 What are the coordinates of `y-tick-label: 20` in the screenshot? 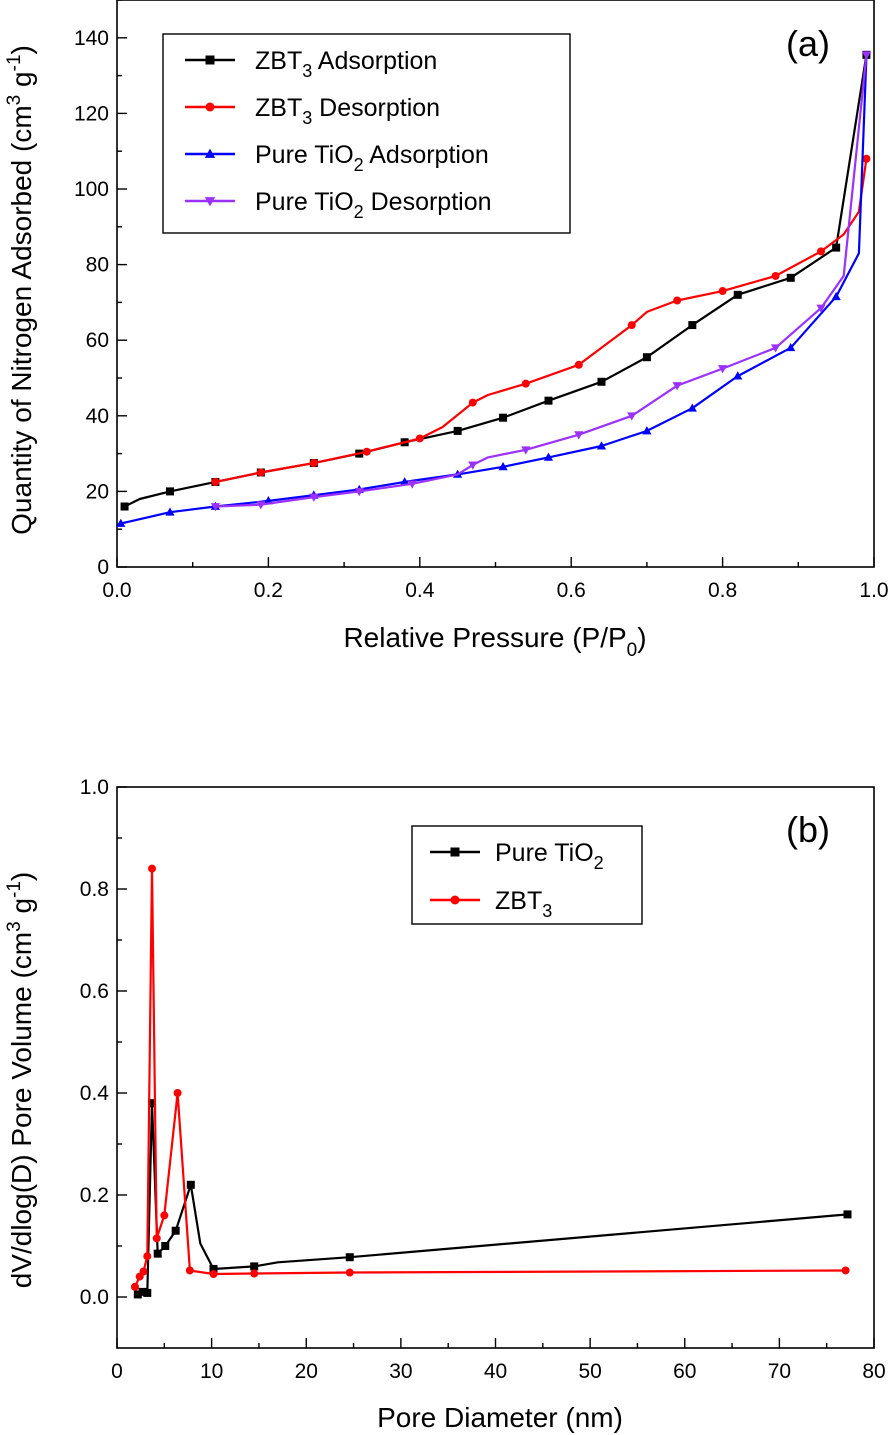 It's located at (97, 491).